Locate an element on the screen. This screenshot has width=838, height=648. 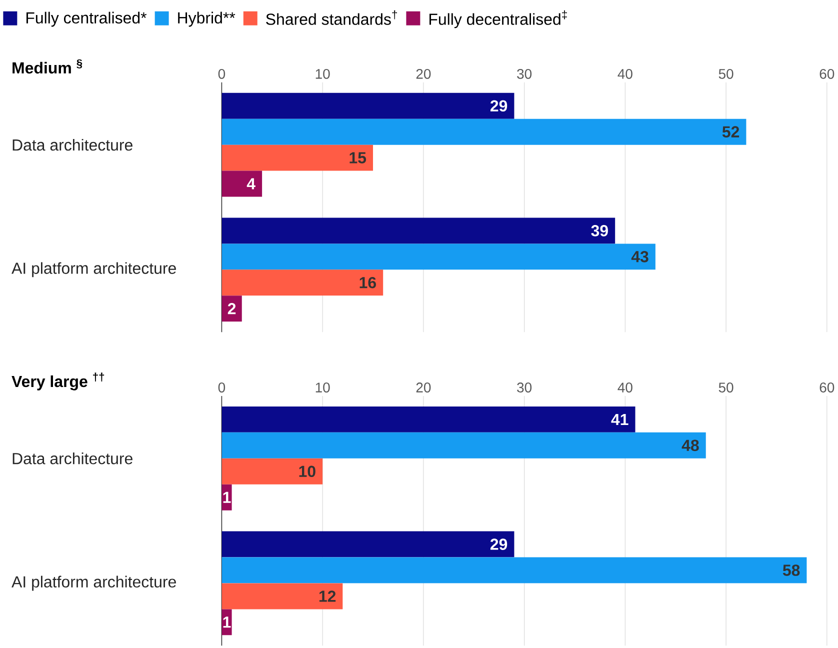
legend-label: Hybrid** is located at coordinates (207, 19).